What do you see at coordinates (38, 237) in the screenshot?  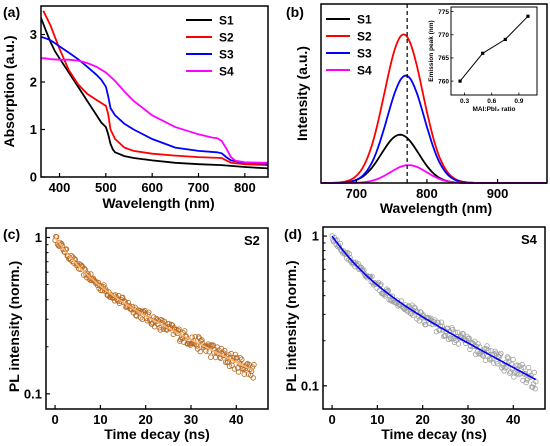 I see `panel-c-y-tick-label: 1` at bounding box center [38, 237].